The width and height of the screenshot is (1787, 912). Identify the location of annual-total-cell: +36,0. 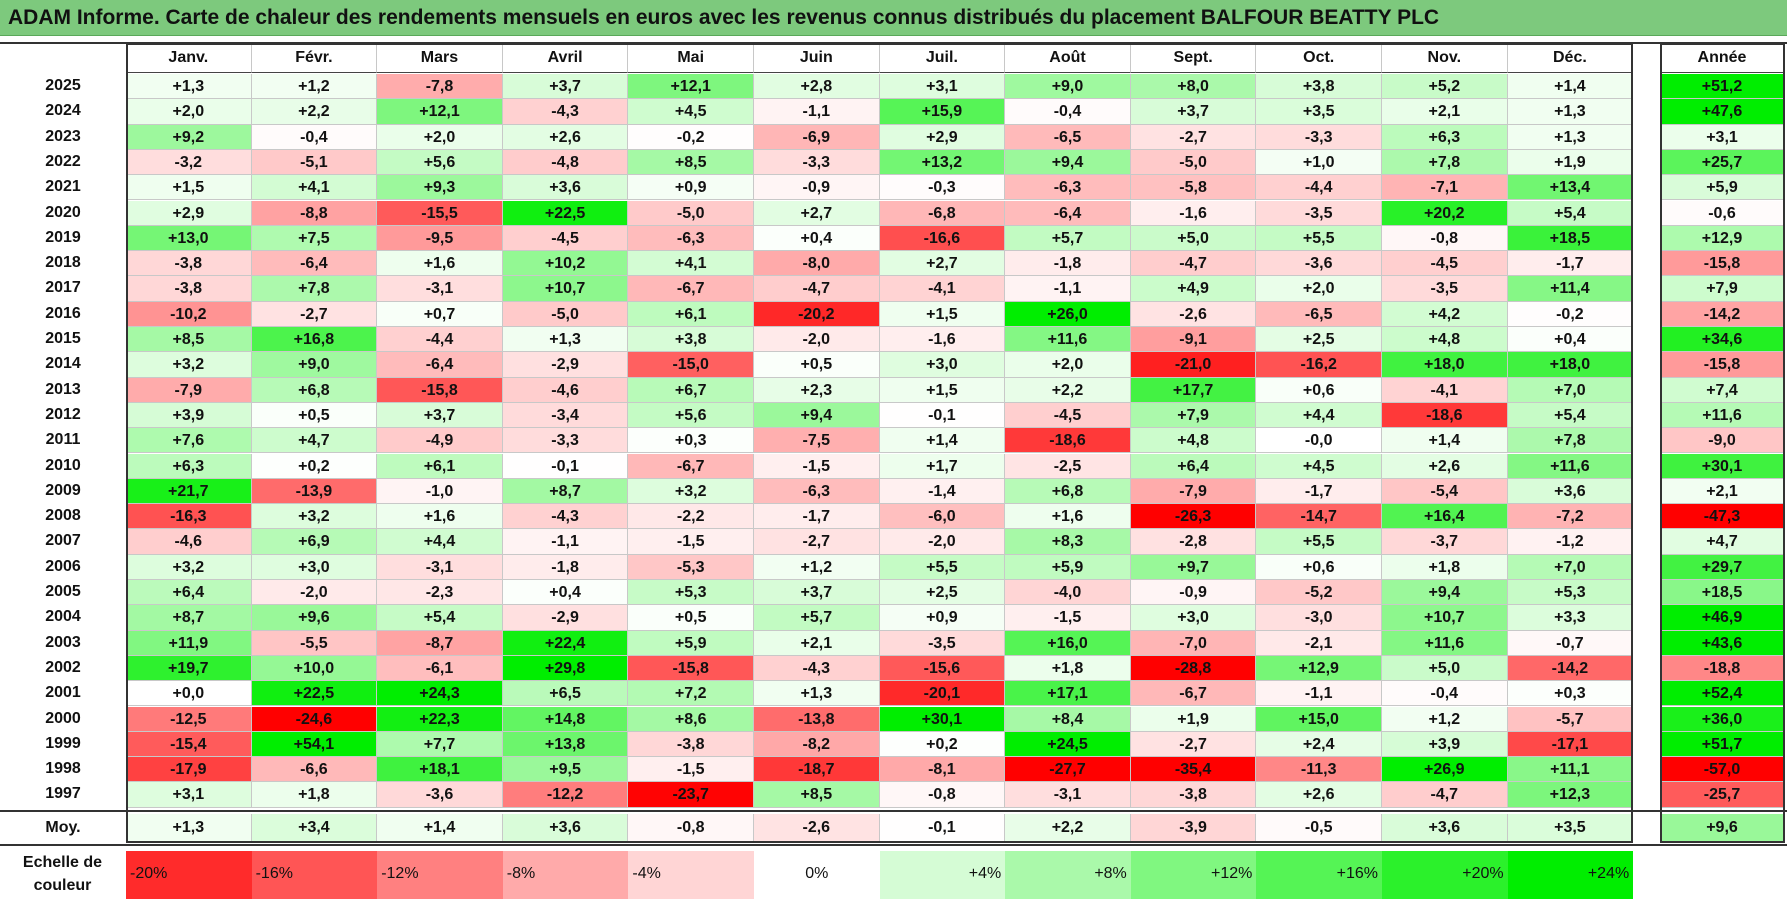
(1722, 719).